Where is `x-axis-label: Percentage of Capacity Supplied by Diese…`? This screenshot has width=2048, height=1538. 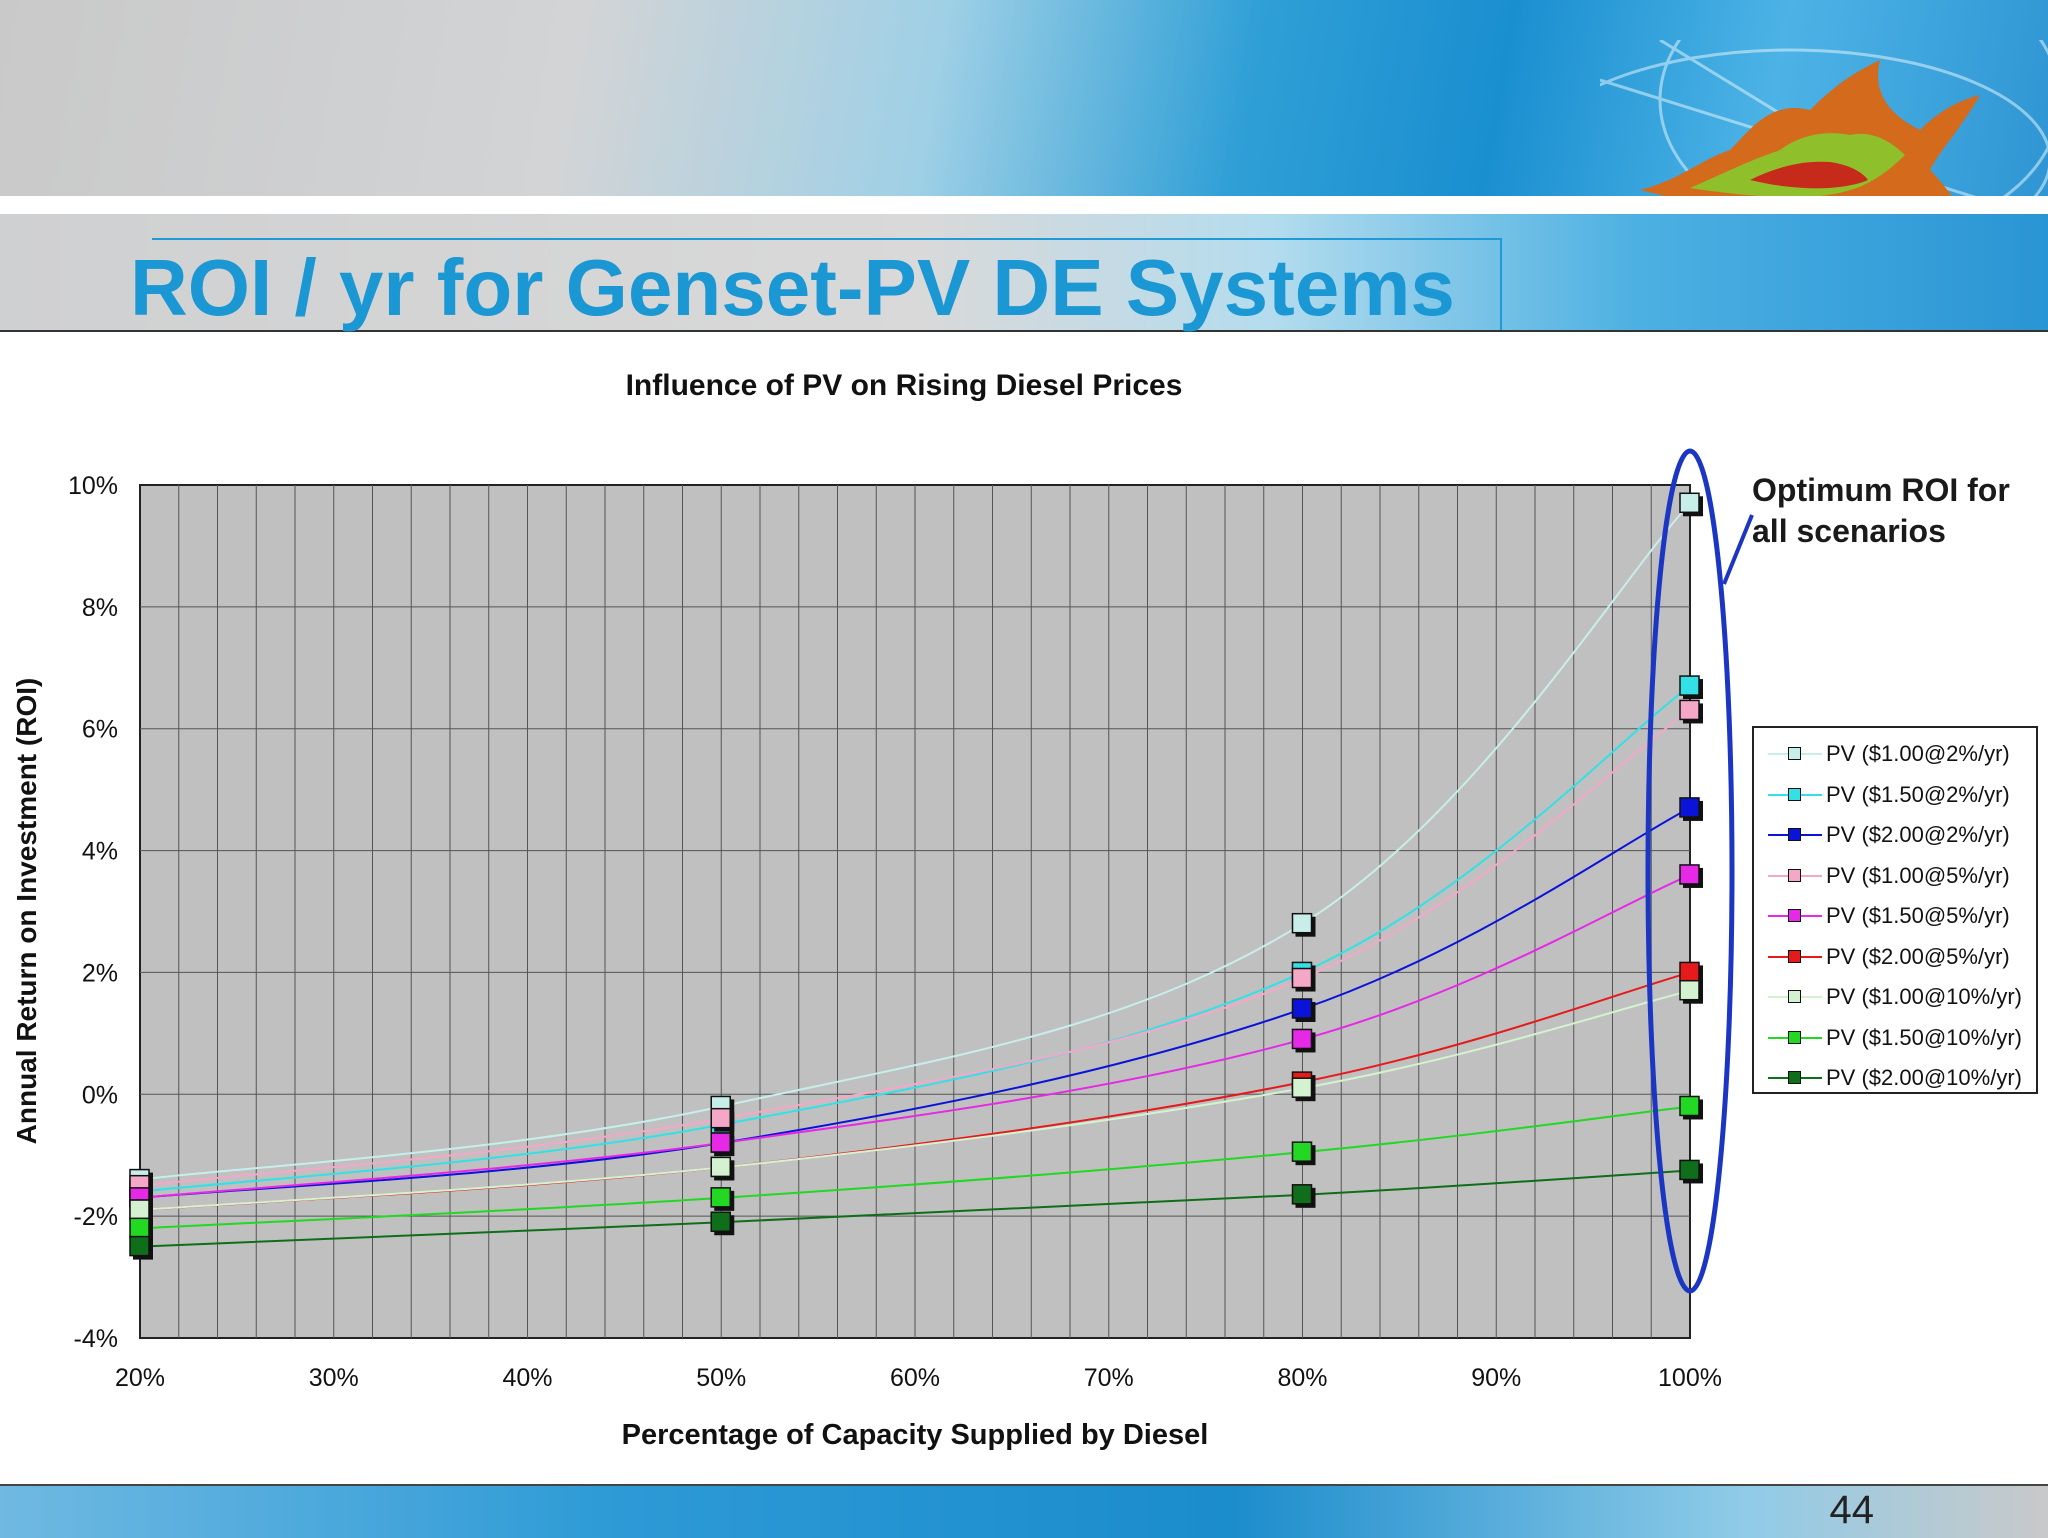 x-axis-label: Percentage of Capacity Supplied by Diese… is located at coordinates (915, 1435).